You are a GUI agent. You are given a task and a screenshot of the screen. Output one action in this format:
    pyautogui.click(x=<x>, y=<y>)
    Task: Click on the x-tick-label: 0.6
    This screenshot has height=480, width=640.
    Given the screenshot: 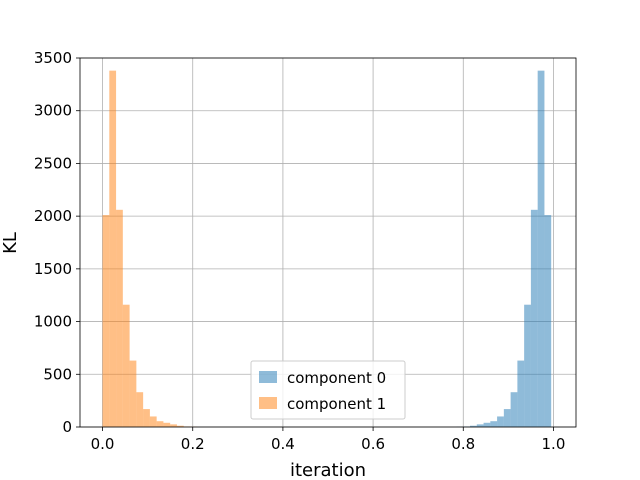 What is the action you would take?
    pyautogui.click(x=373, y=444)
    